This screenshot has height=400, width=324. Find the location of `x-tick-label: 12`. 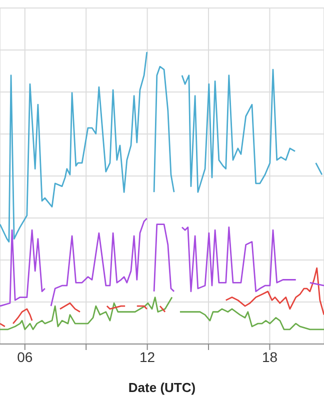

x-tick-label: 12 is located at coordinates (148, 356).